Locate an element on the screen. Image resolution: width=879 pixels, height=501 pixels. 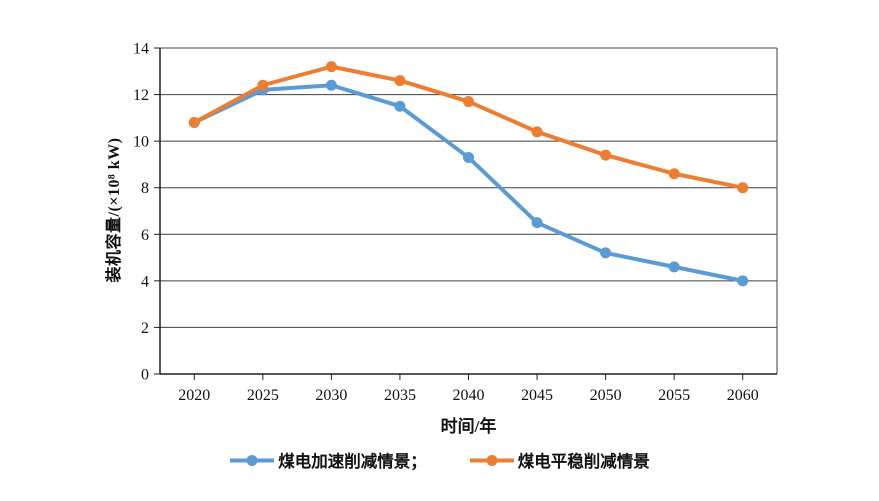
x-tick-label: 2050 is located at coordinates (606, 395).